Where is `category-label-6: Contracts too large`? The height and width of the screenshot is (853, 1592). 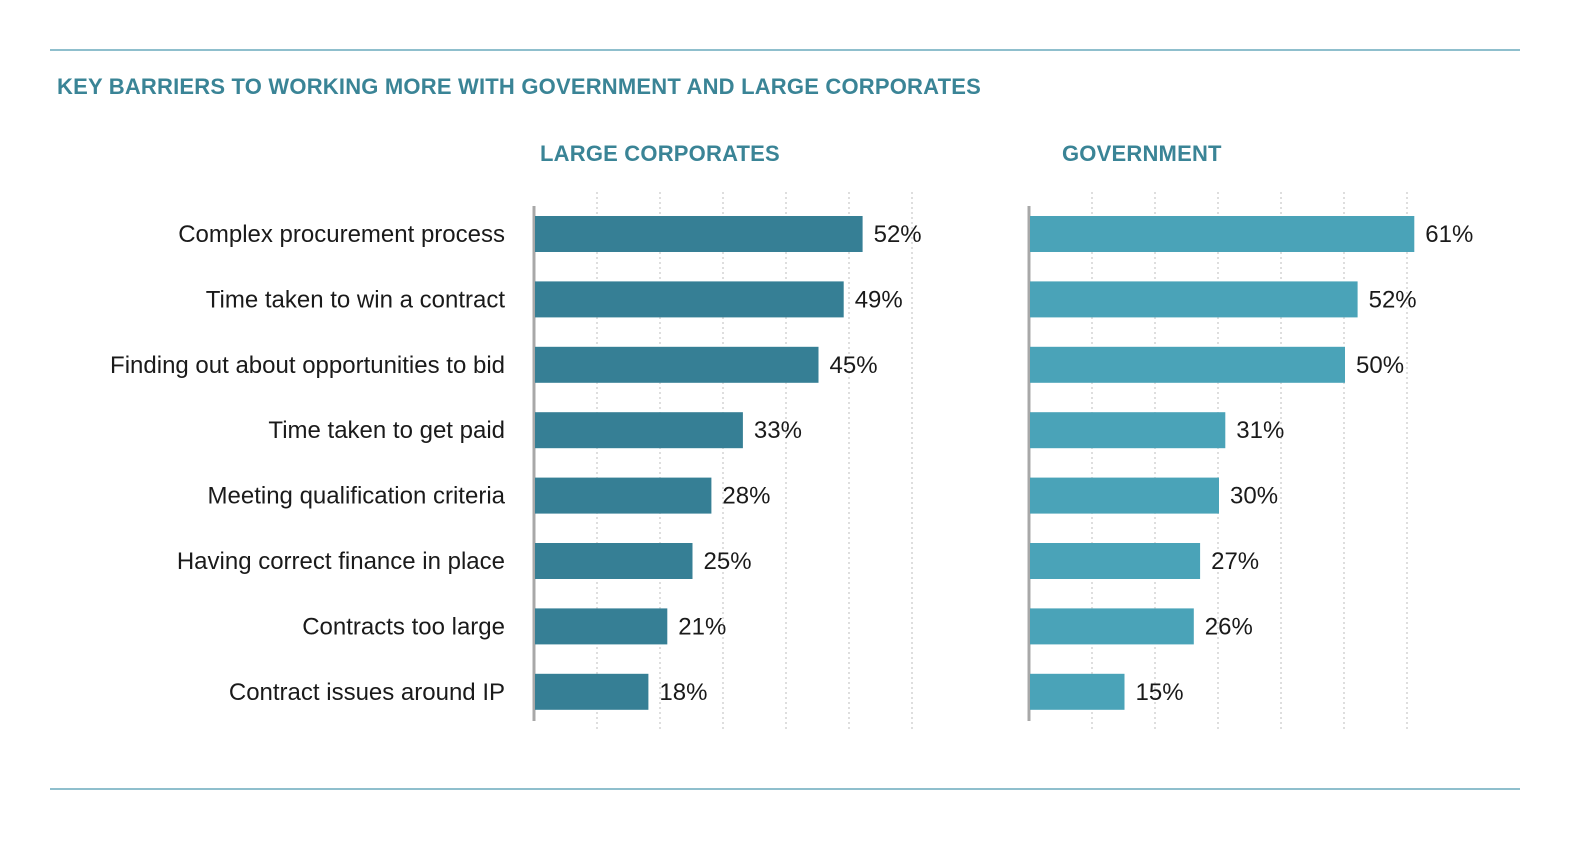 category-label-6: Contracts too large is located at coordinates (403, 626).